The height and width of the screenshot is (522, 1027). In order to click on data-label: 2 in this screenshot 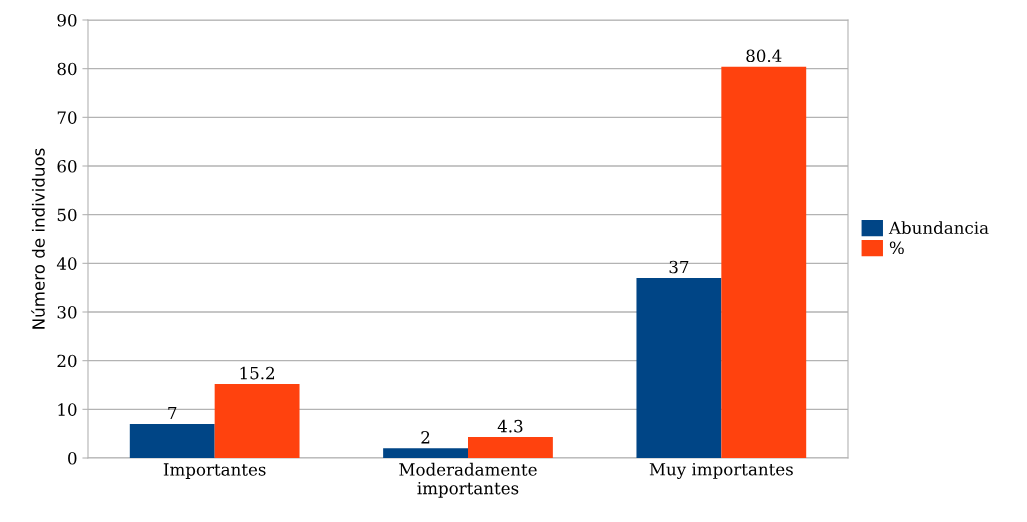, I will do `click(425, 437)`.